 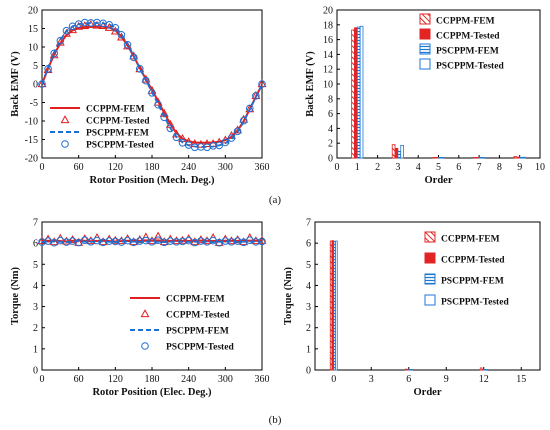 I want to click on x-tick-label: 5, so click(x=438, y=167).